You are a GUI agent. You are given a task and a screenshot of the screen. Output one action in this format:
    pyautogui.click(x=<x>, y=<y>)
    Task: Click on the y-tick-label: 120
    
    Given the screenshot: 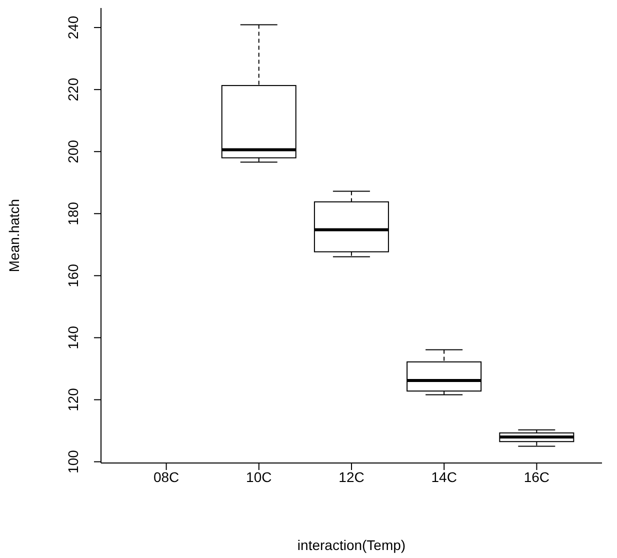 What is the action you would take?
    pyautogui.click(x=73, y=400)
    